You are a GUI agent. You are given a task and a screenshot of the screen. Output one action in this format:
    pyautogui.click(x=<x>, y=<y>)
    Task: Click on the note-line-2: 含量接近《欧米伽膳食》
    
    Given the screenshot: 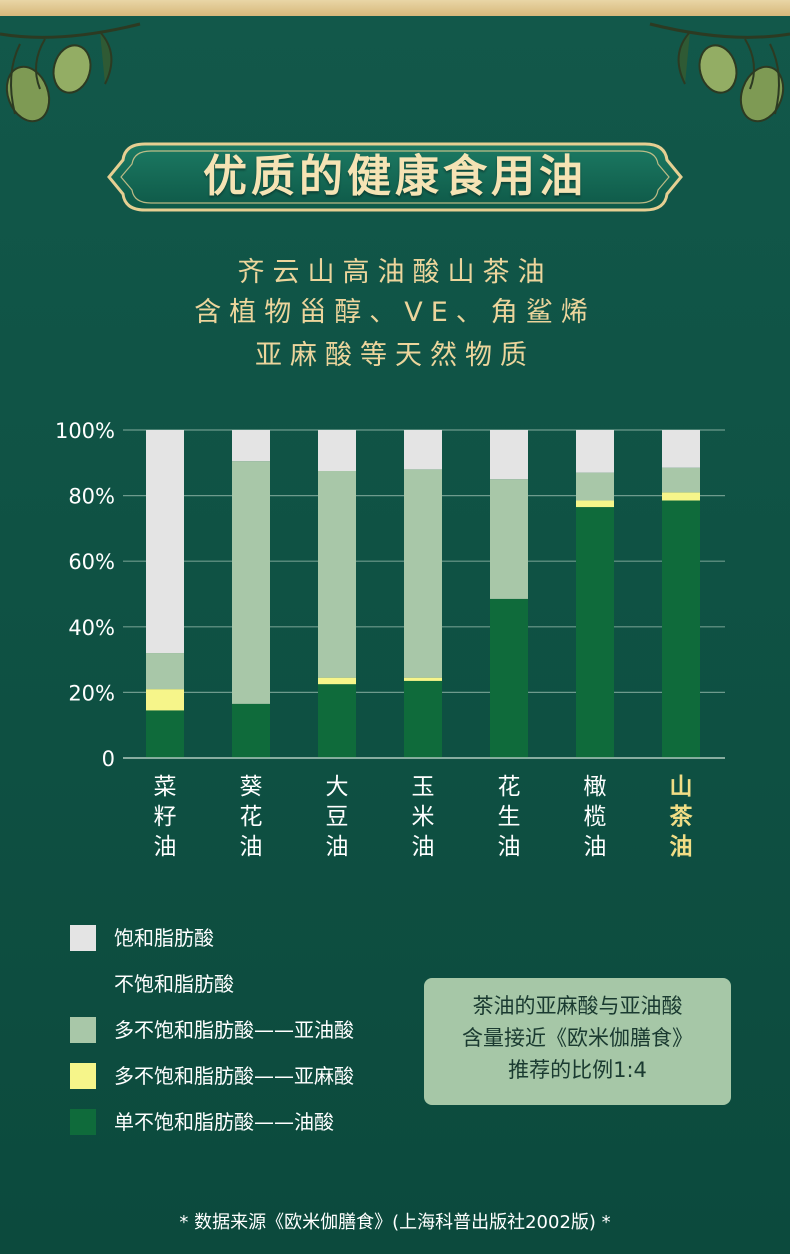 What is the action you would take?
    pyautogui.click(x=577, y=1038)
    